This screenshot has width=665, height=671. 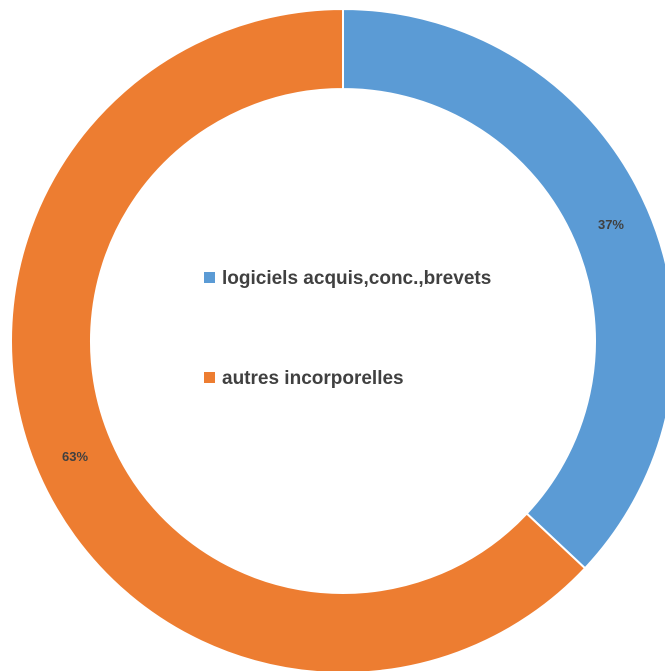 I want to click on data-label-1: 63%, so click(x=75, y=456).